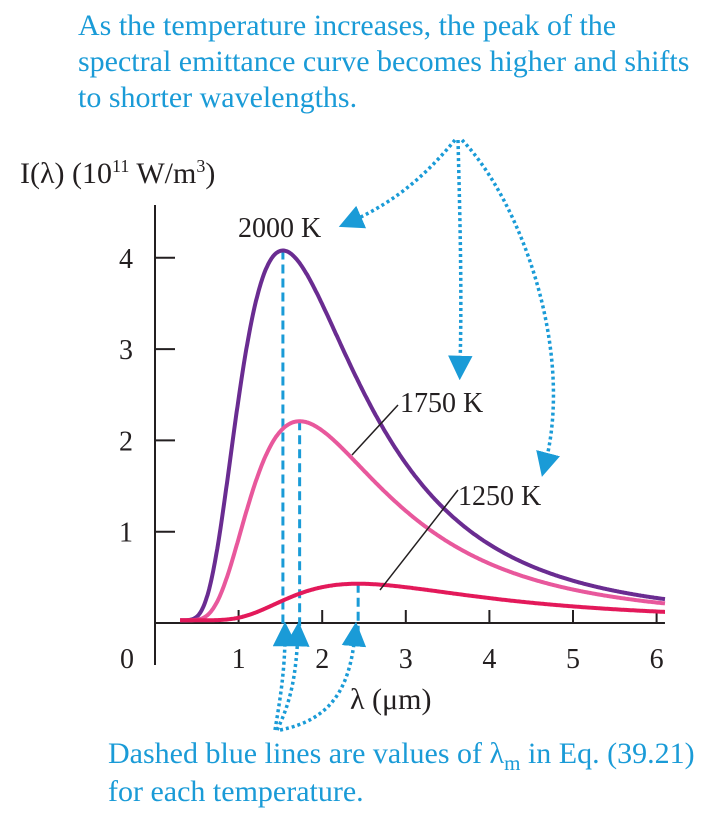  What do you see at coordinates (512, 763) in the screenshot?
I see `bottom-note-sub: m` at bounding box center [512, 763].